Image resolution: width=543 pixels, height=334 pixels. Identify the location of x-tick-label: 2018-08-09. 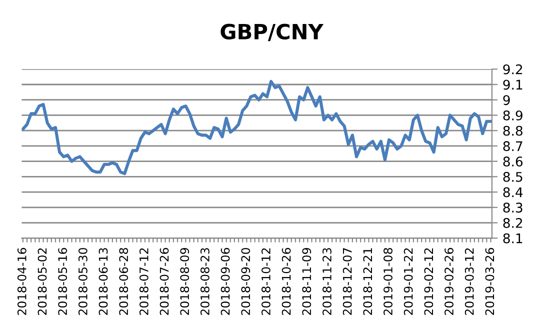
(185, 281).